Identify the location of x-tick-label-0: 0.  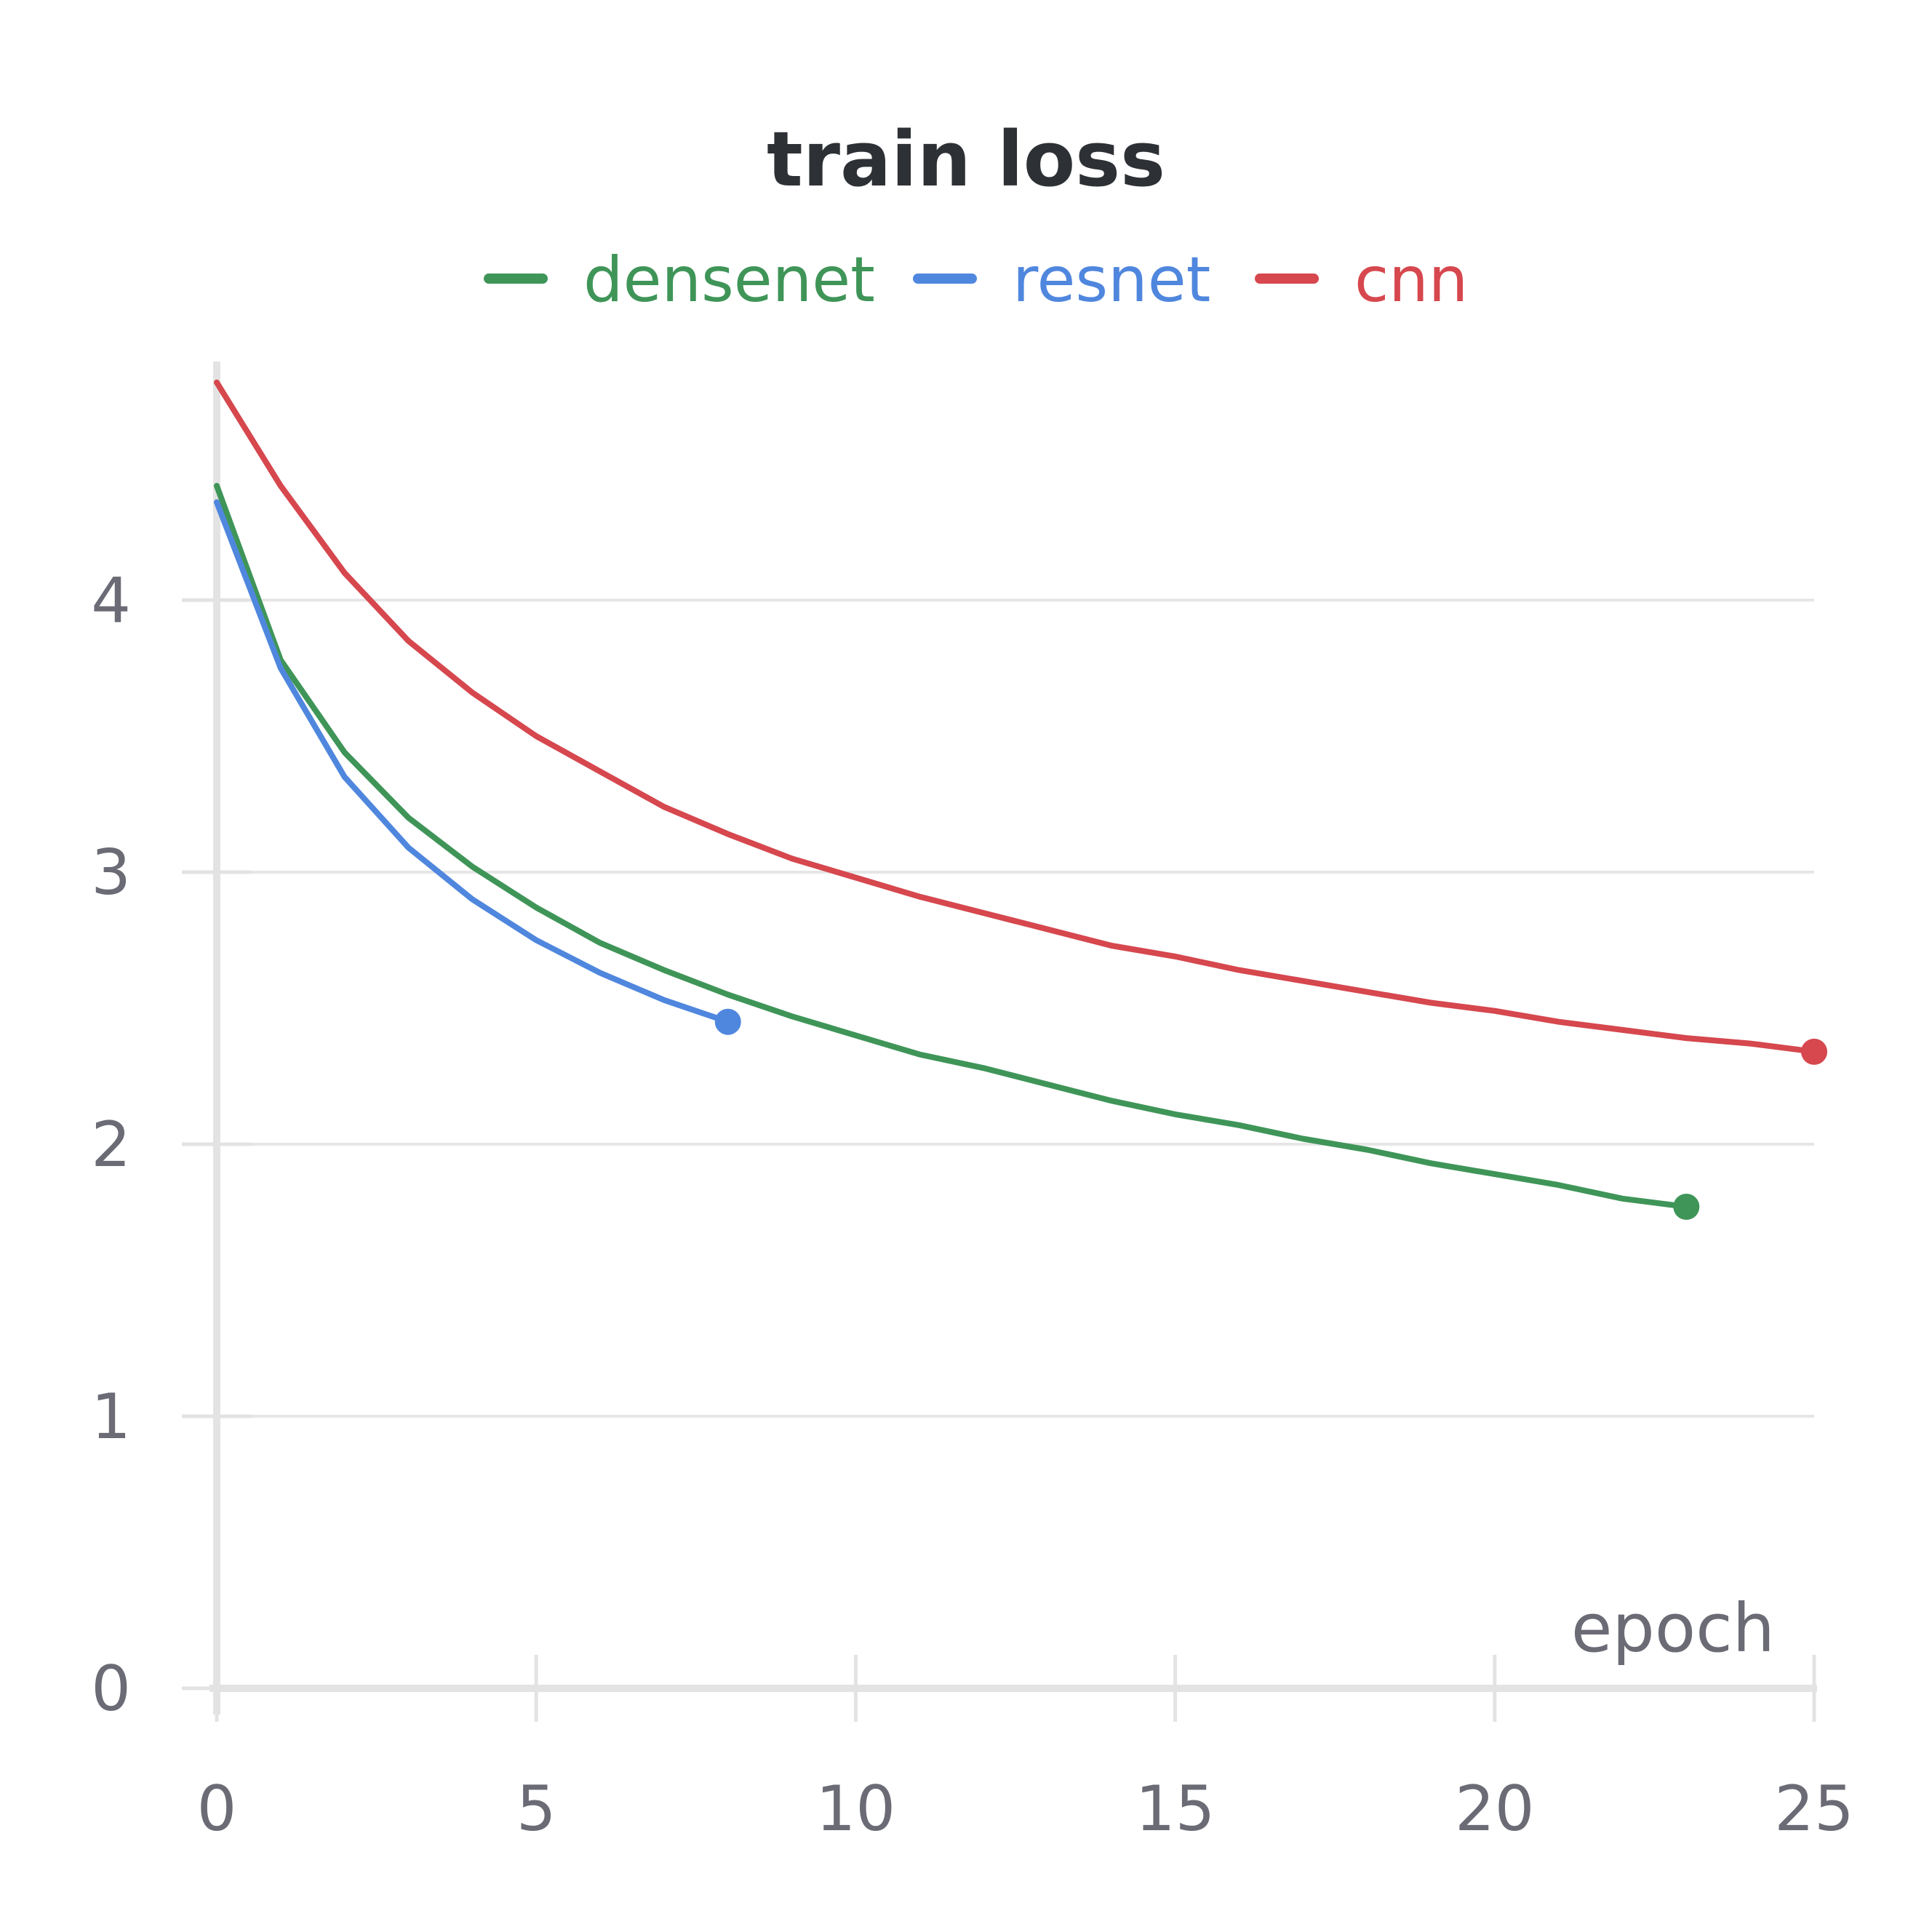
(217, 1809).